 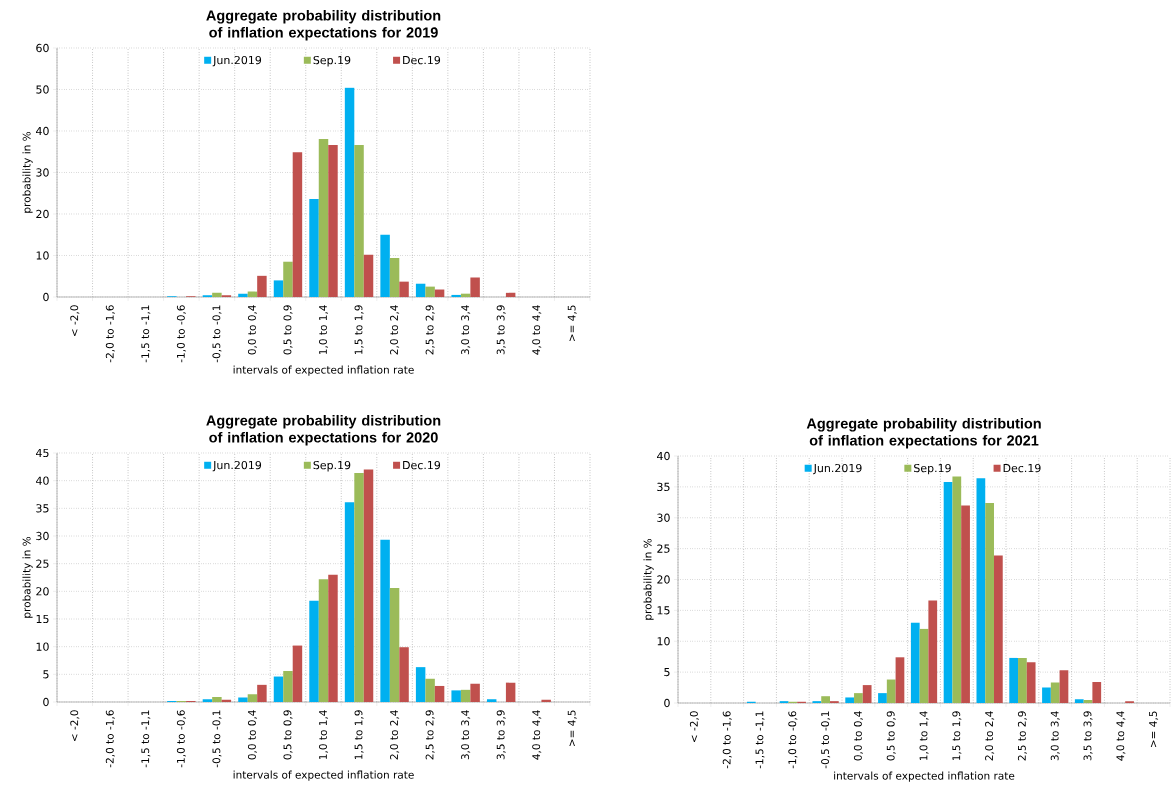 I want to click on chart-title: Aggregate probability distribution of inflation expectations for 2020, so click(x=323, y=430).